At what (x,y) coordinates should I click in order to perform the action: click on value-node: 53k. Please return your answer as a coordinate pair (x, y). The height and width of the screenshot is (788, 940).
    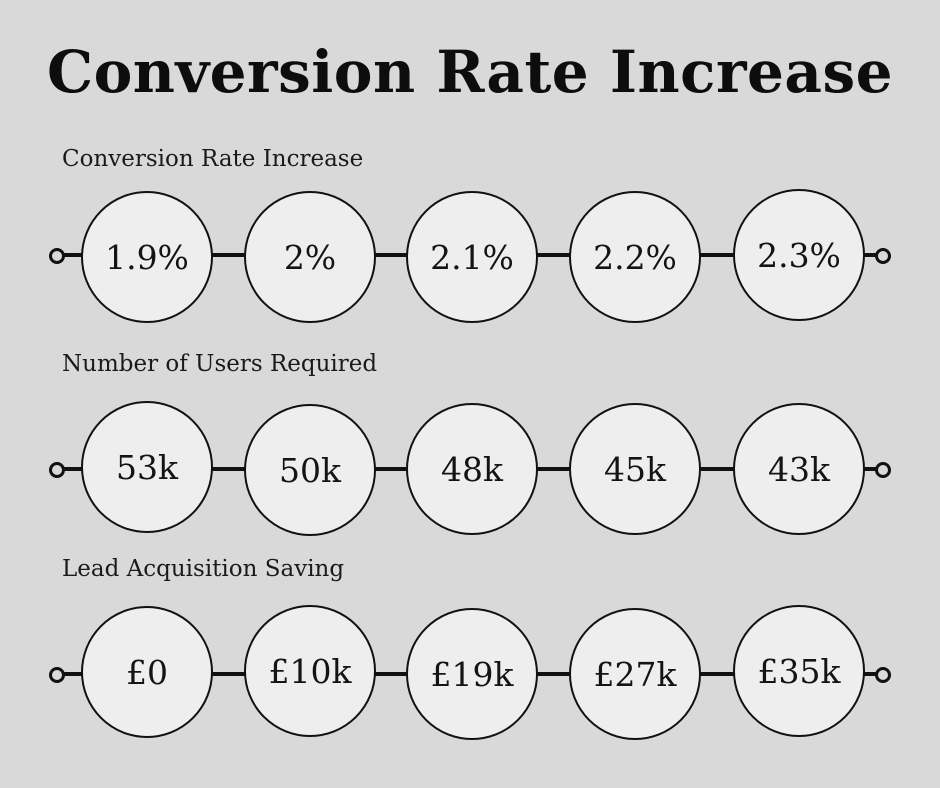
    Looking at the image, I should click on (147, 467).